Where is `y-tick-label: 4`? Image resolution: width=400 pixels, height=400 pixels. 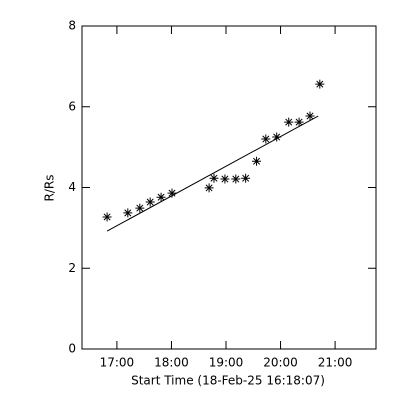 y-tick-label: 4 is located at coordinates (72, 187).